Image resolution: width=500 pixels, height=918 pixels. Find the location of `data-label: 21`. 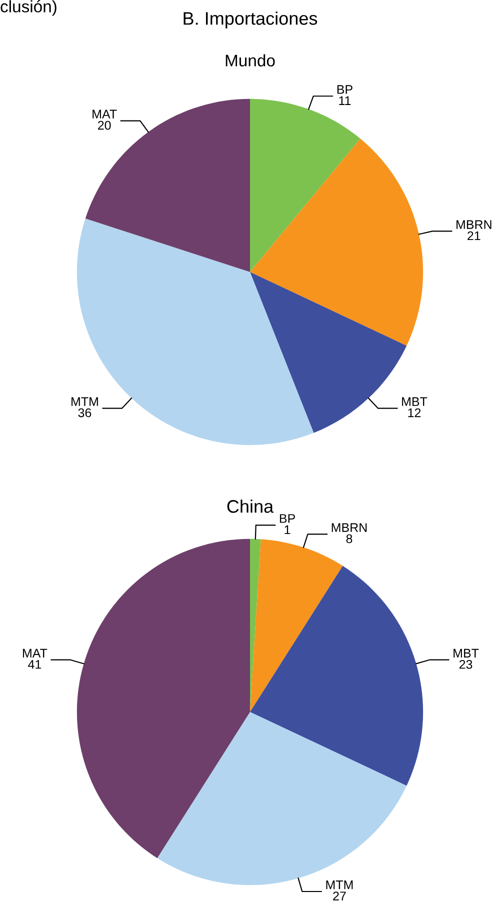

data-label: 21 is located at coordinates (474, 235).